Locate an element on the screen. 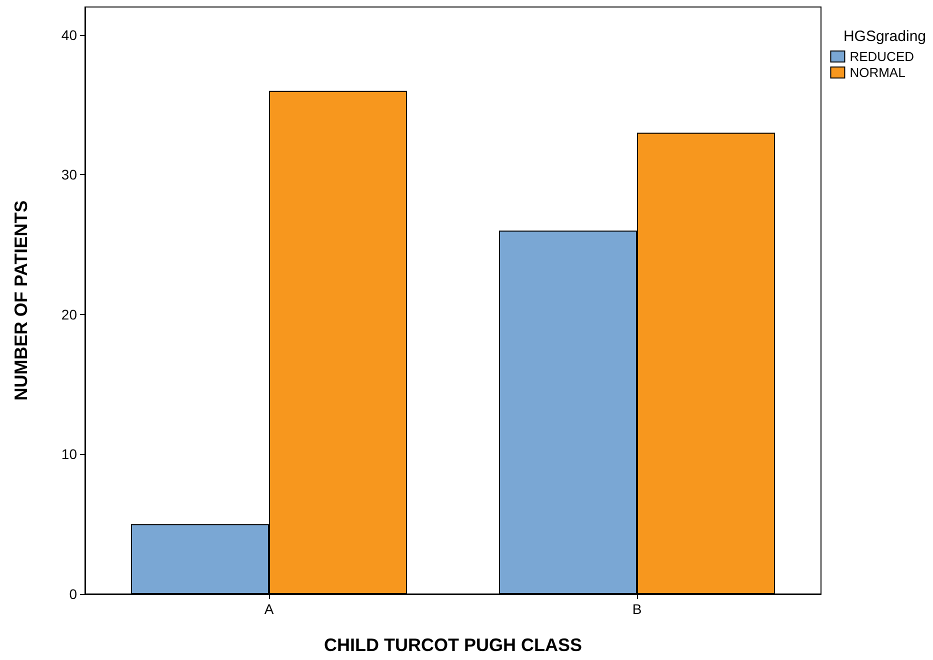 Image resolution: width=933 pixels, height=660 pixels. y-tick-label: 20 is located at coordinates (69, 314).